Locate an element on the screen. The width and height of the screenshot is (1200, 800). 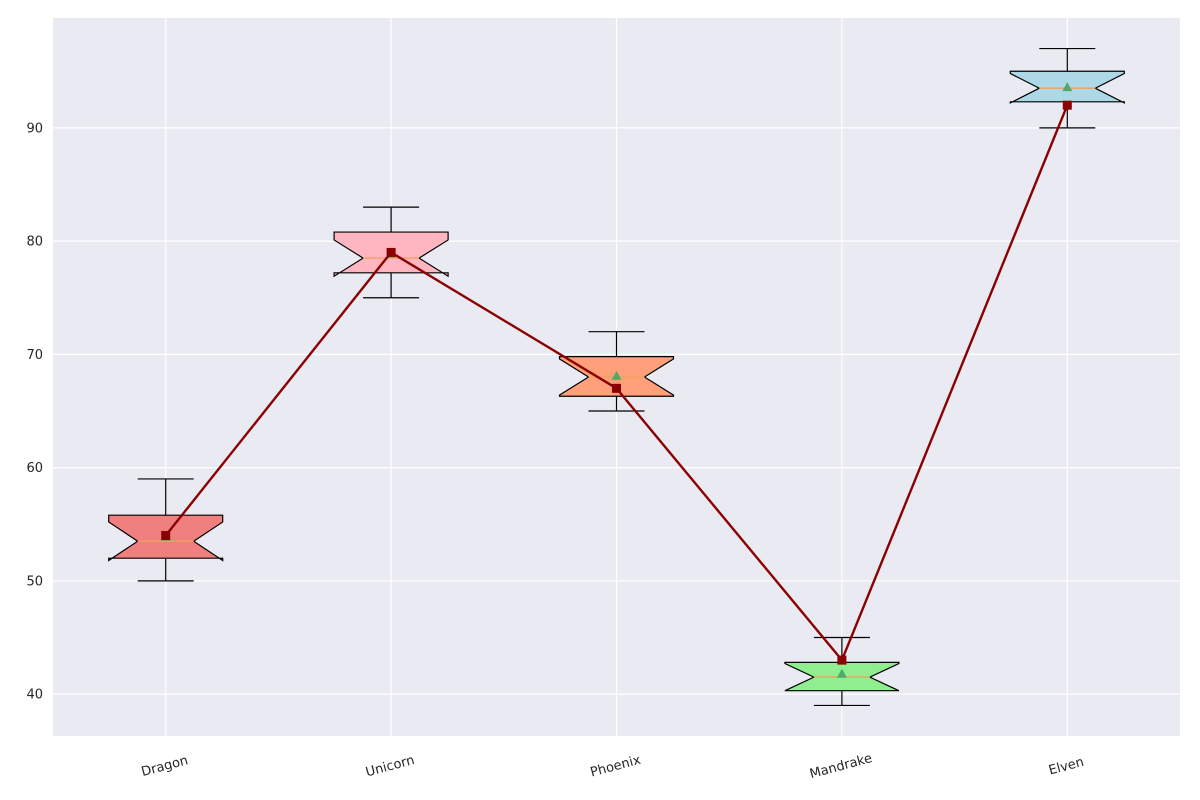
box-mandrake is located at coordinates (842, 671).